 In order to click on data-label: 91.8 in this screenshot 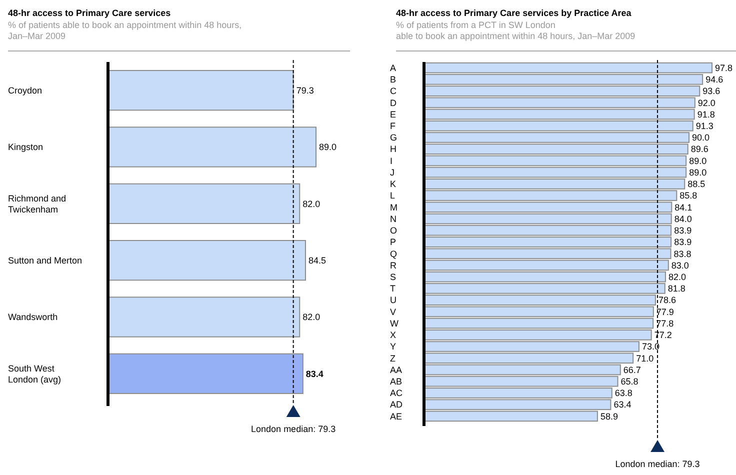, I will do `click(706, 114)`.